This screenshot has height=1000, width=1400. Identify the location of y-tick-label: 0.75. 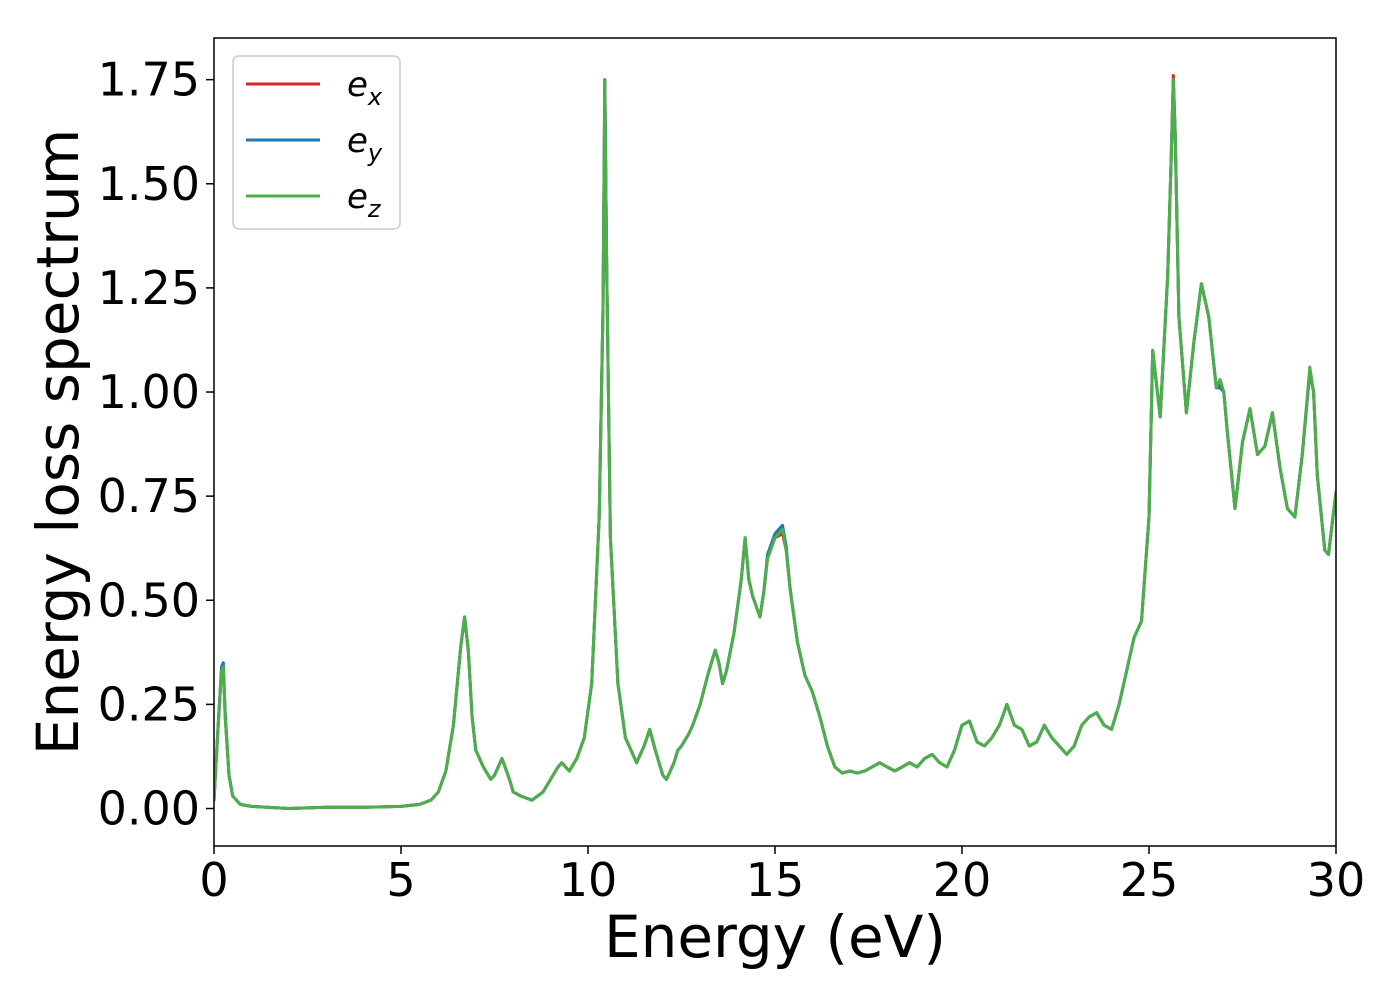
(149, 496).